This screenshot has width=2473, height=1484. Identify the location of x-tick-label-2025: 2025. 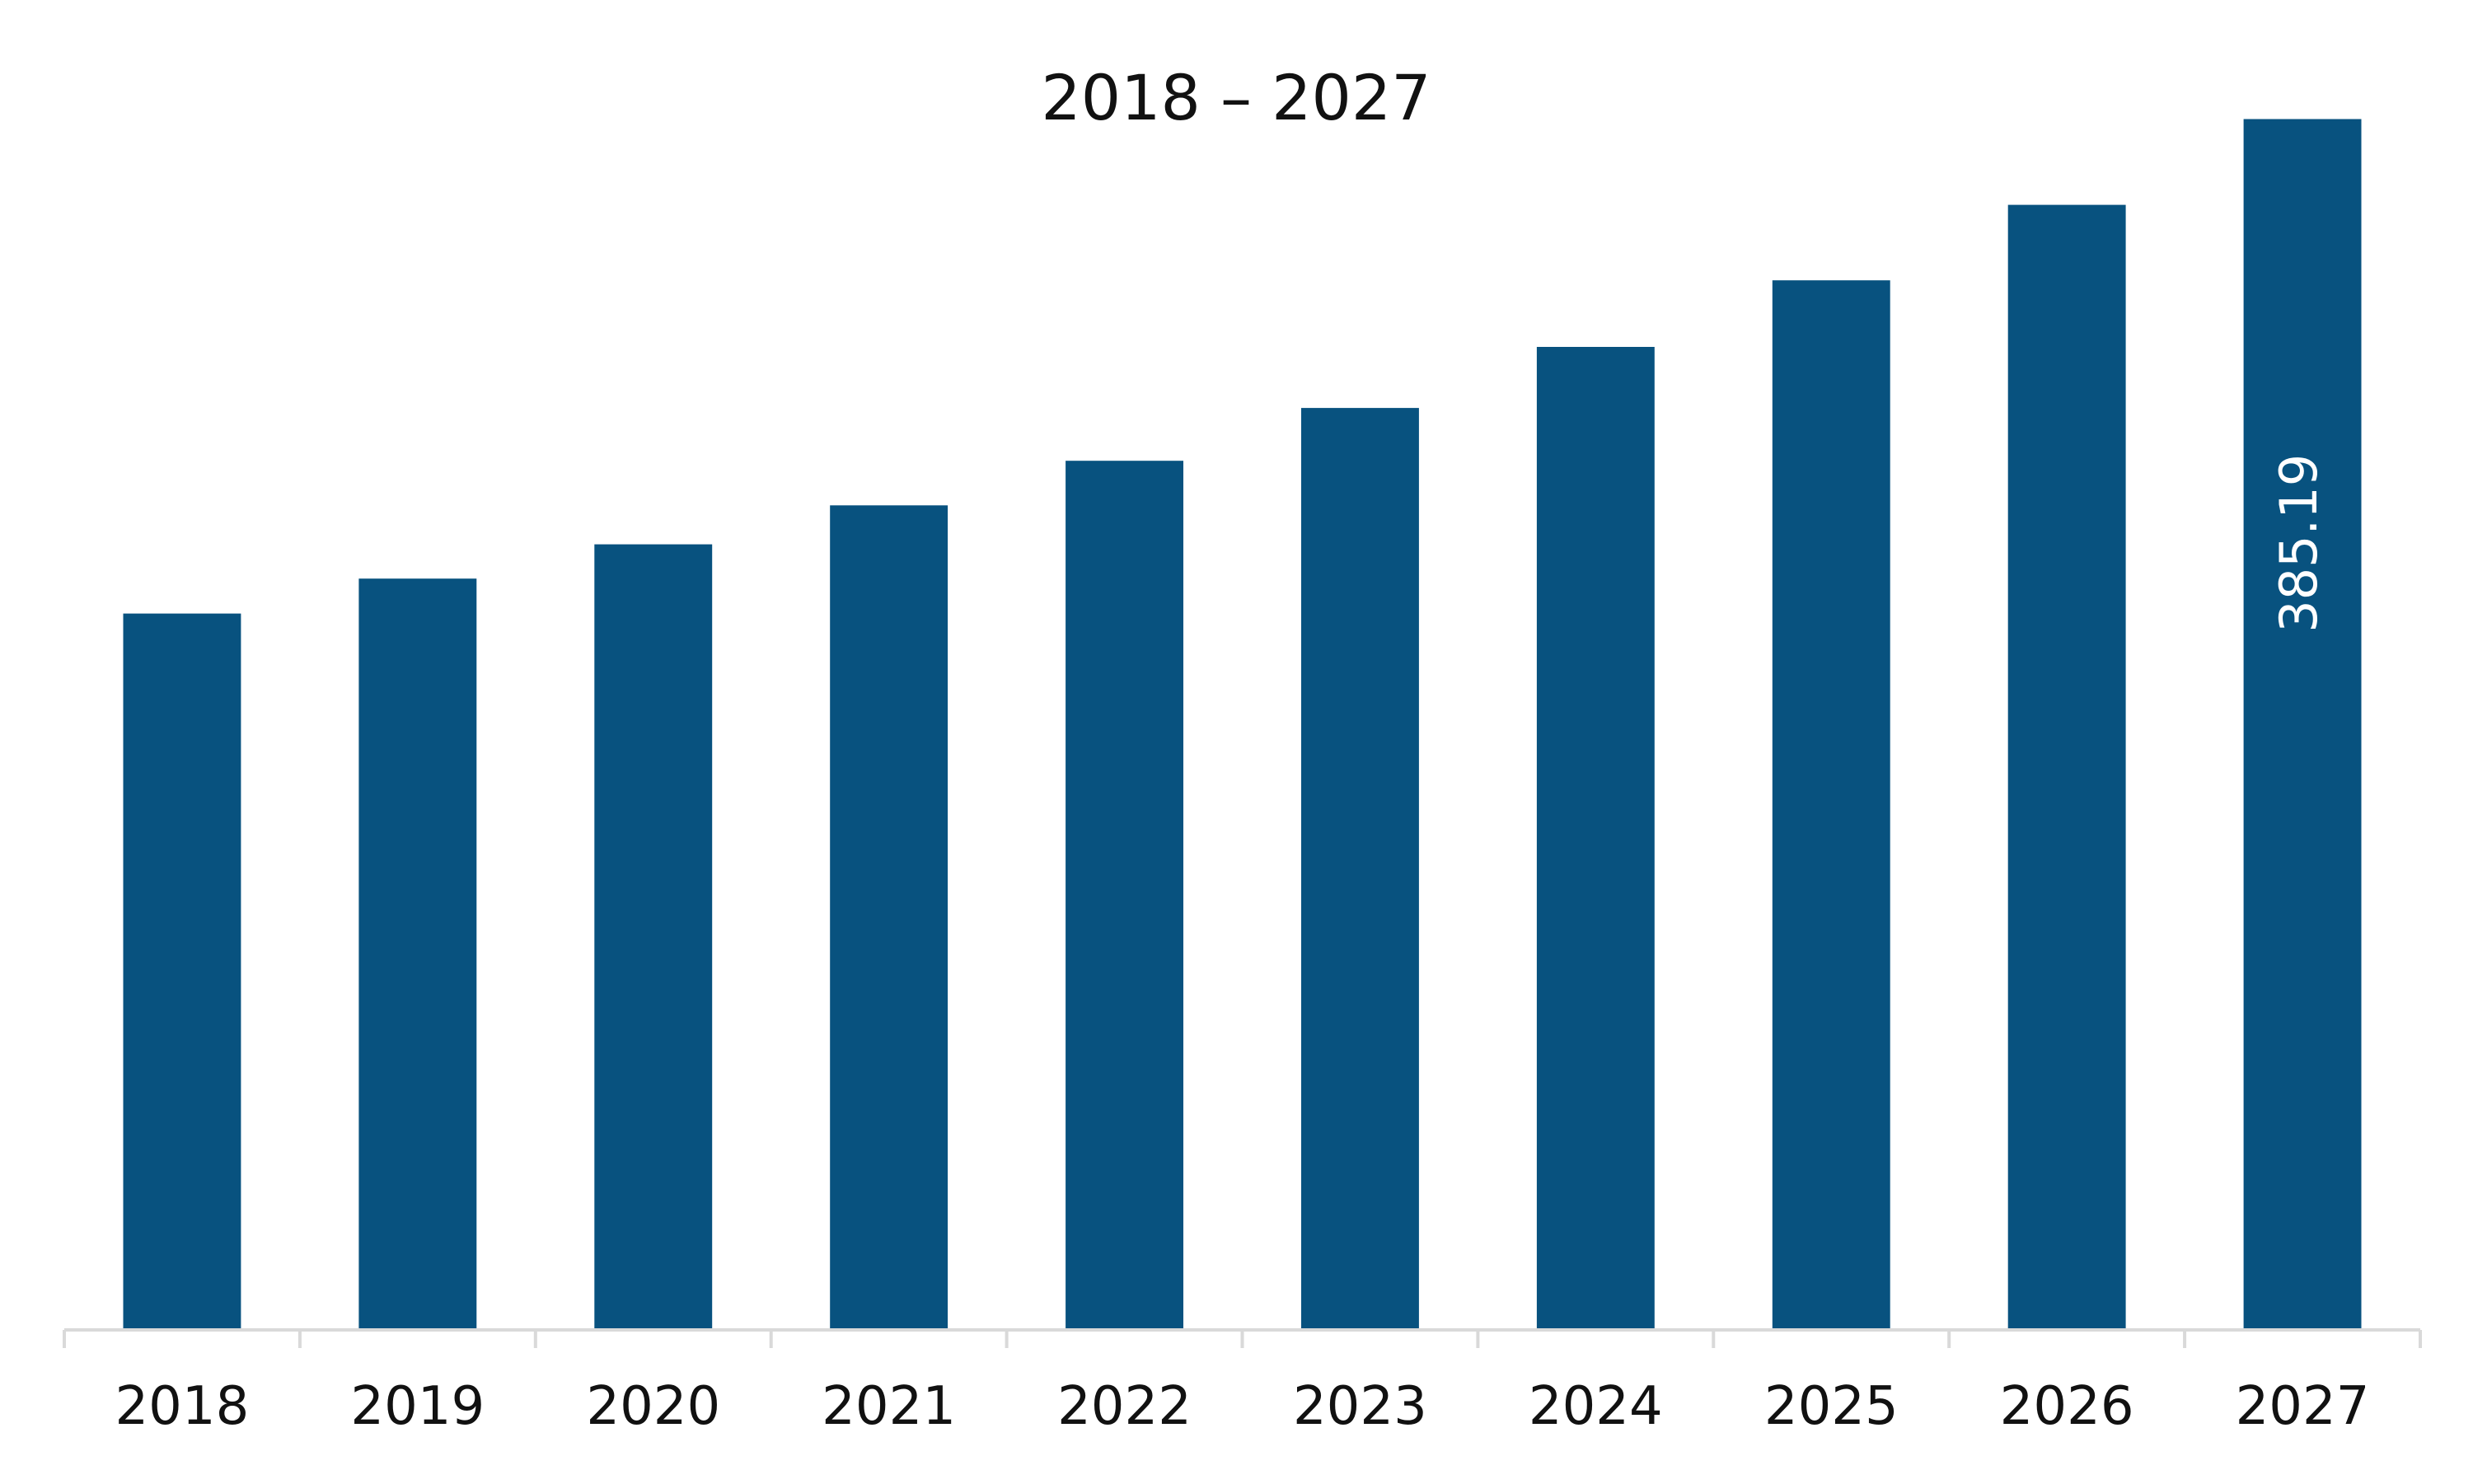
(1832, 1407).